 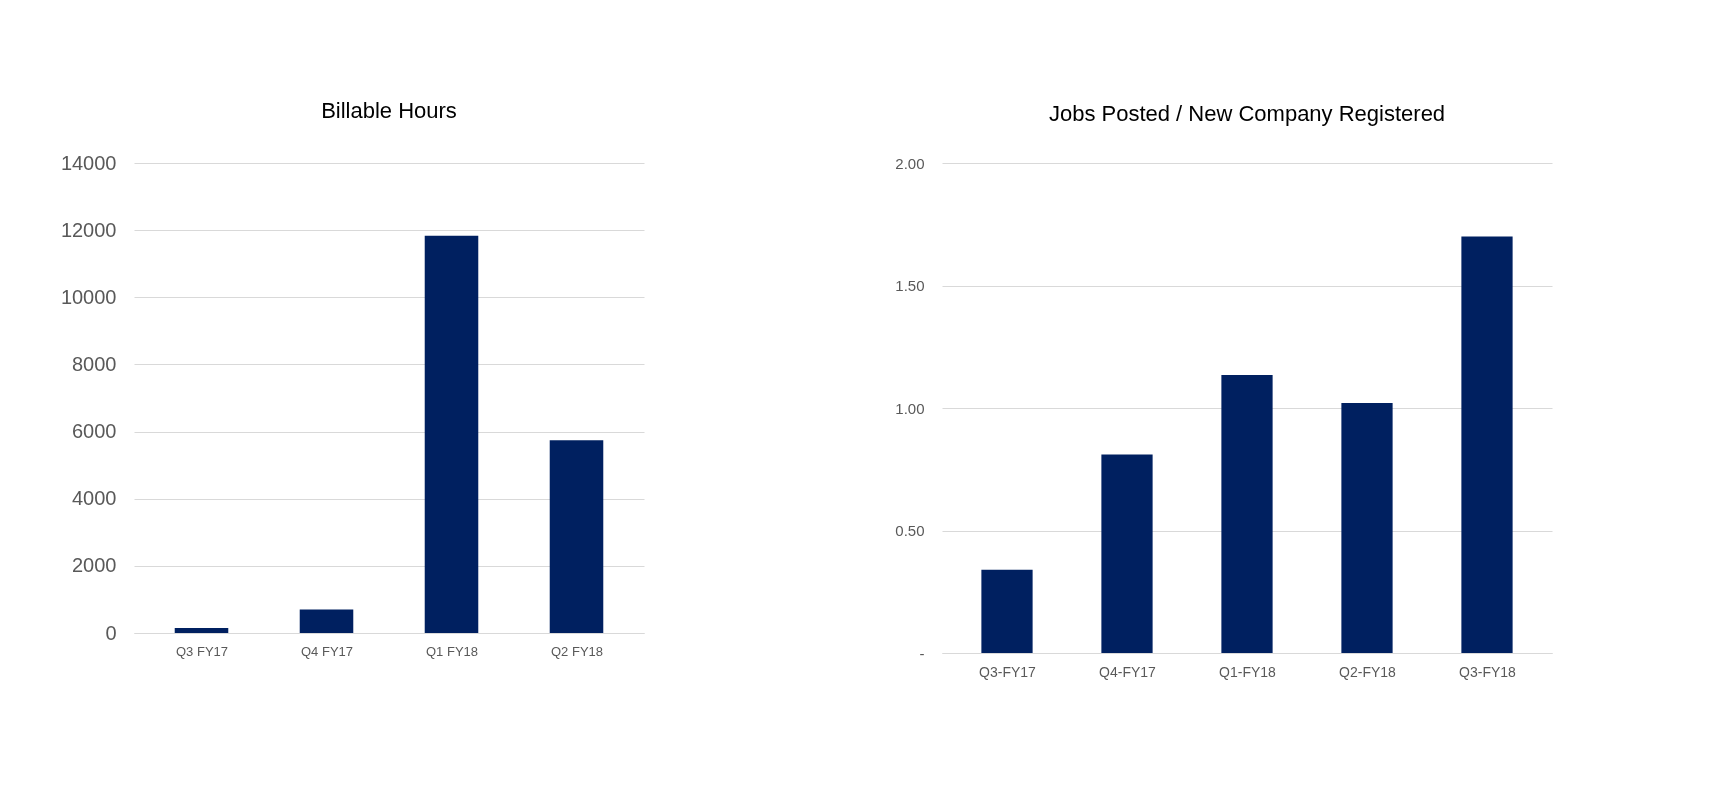 I want to click on y-tick-label: 2.00, so click(x=910, y=163).